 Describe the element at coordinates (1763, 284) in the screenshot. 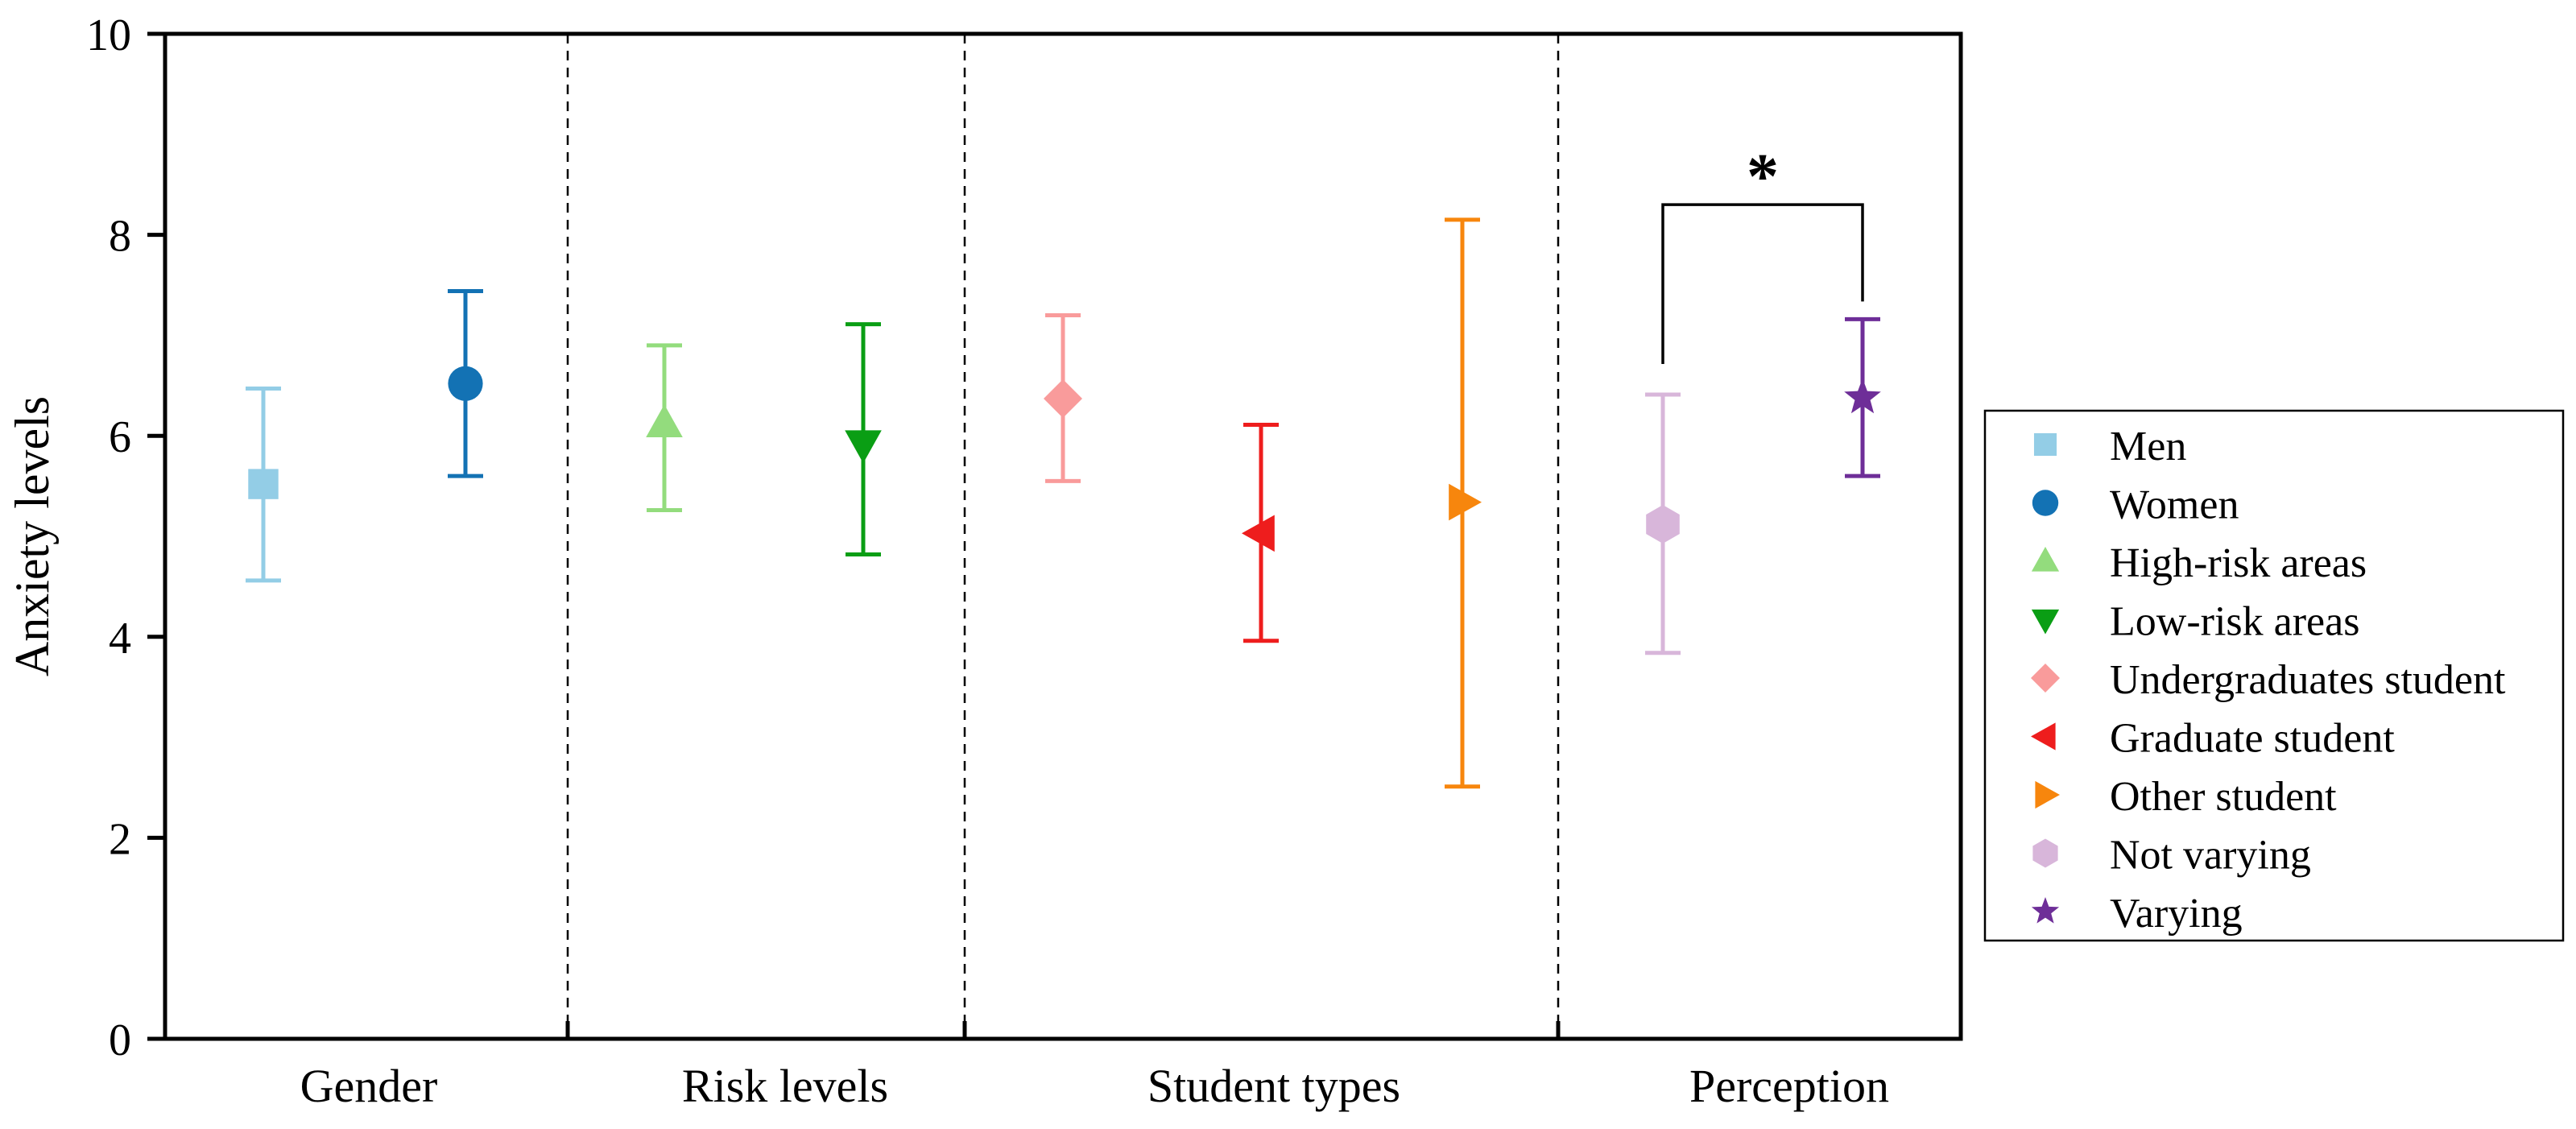

I see `significance-bracket` at that location.